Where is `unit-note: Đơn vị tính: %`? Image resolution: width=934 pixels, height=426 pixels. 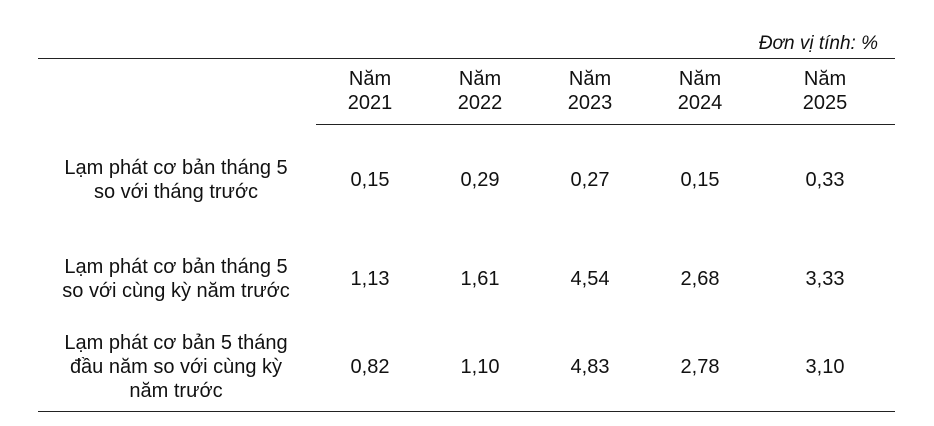 unit-note: Đơn vị tính: % is located at coordinates (818, 43).